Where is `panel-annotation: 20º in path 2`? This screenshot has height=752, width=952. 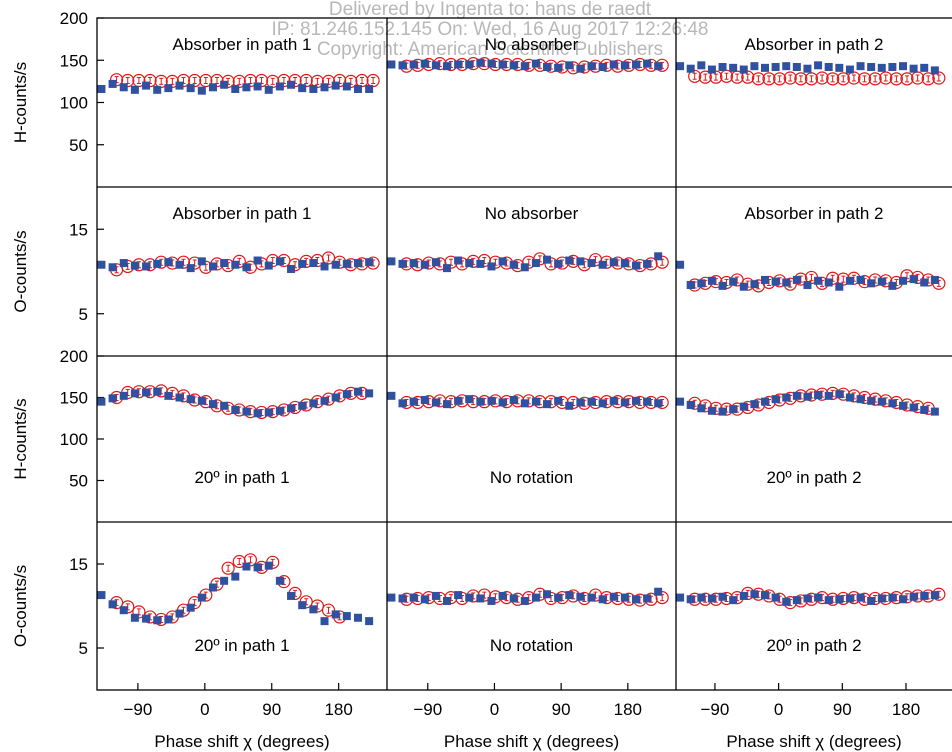
panel-annotation: 20º in path 2 is located at coordinates (813, 477).